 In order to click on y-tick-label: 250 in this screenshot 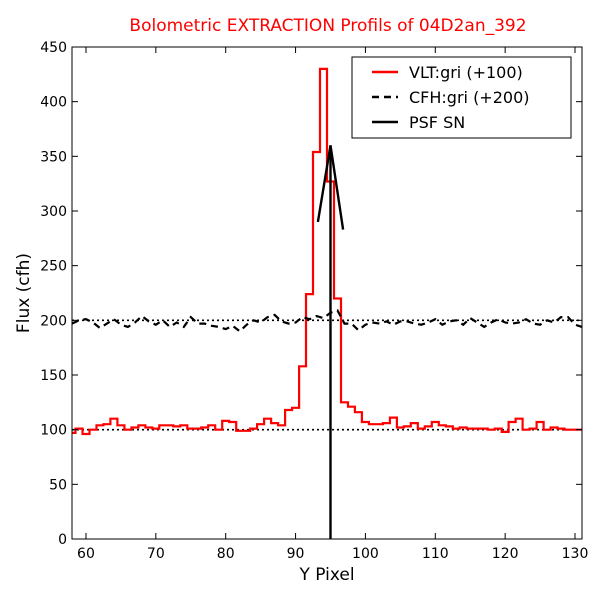, I will do `click(53, 267)`.